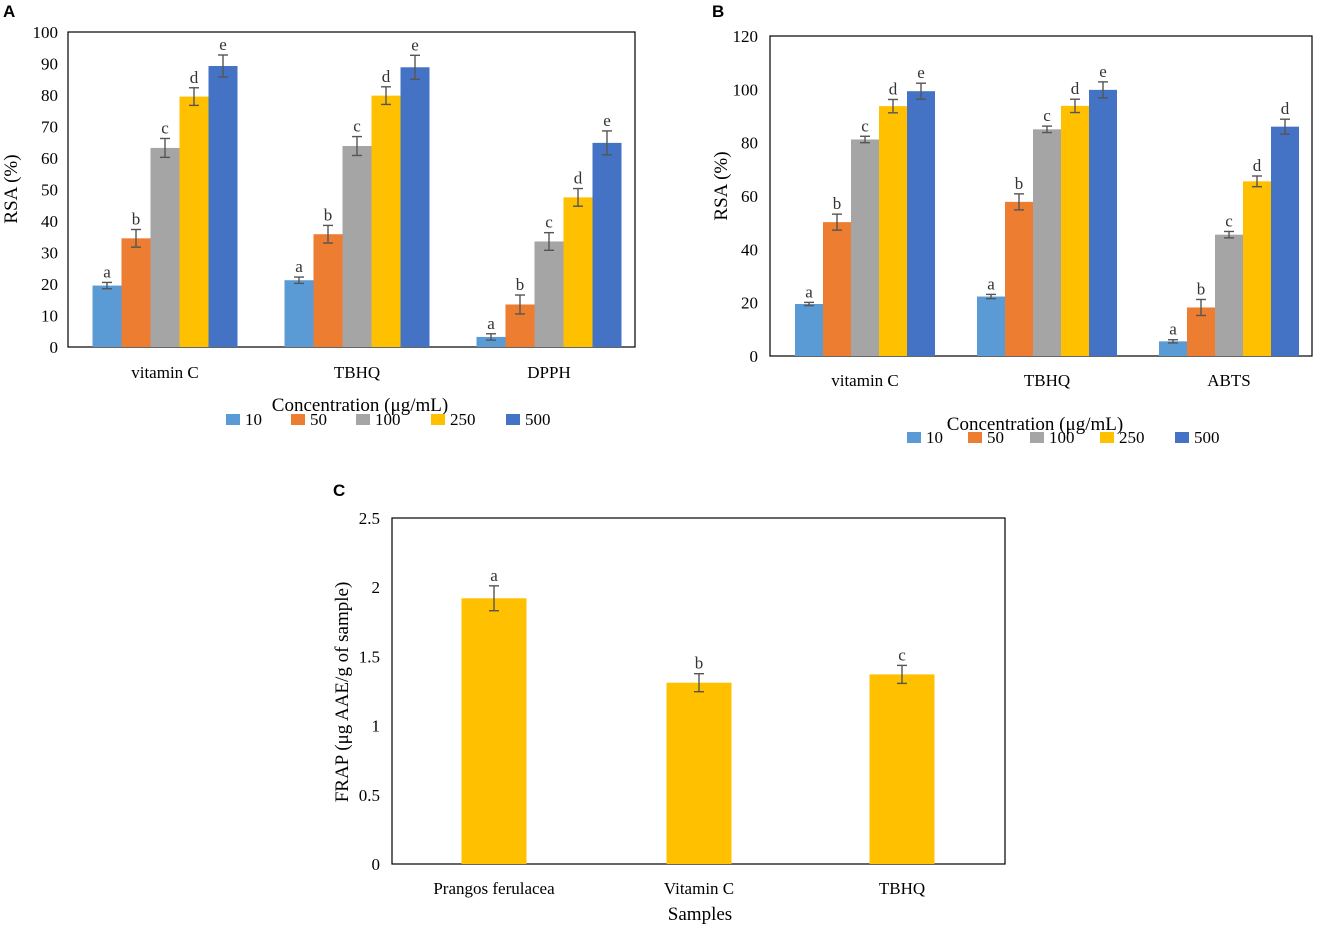  What do you see at coordinates (49, 190) in the screenshot?
I see `y-tick-label: 50` at bounding box center [49, 190].